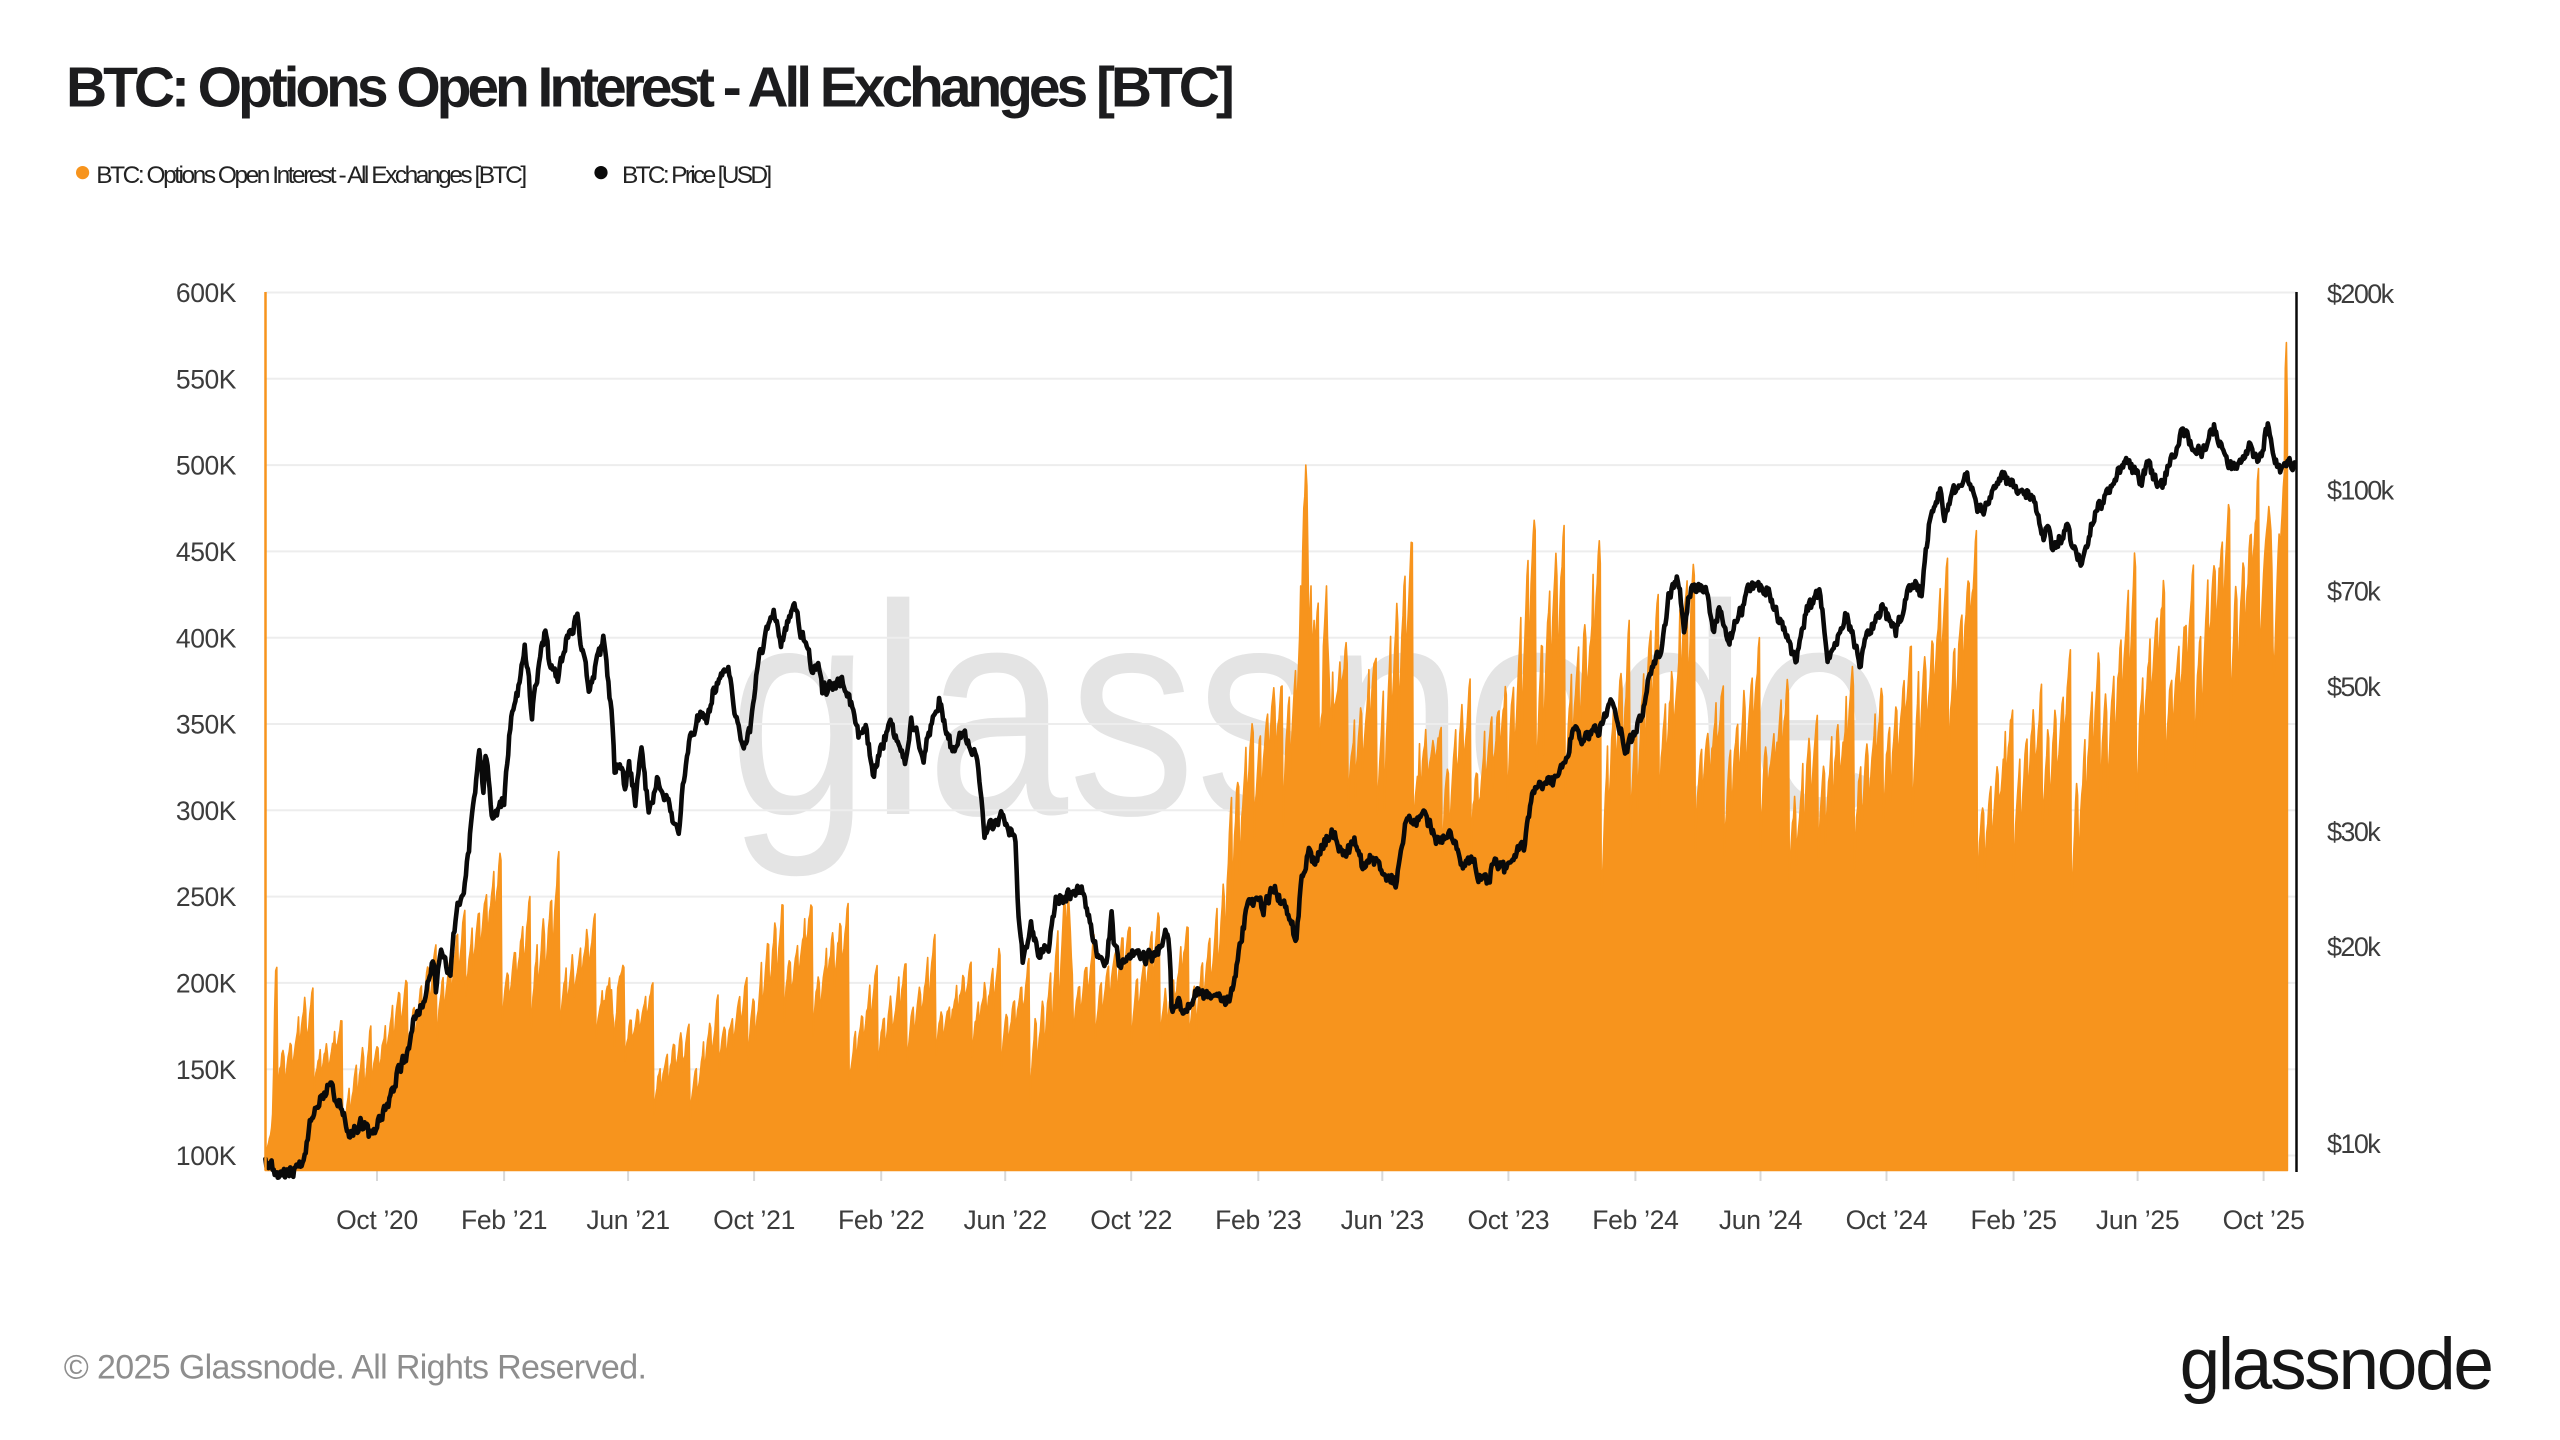 This screenshot has height=1440, width=2560. Describe the element at coordinates (206, 293) in the screenshot. I see `svg-text: 600K` at that location.